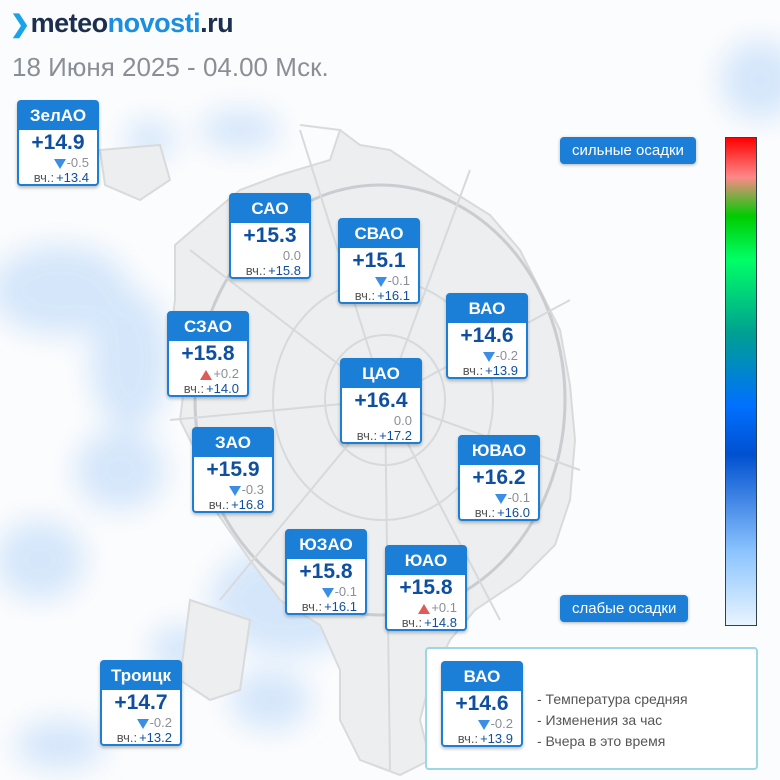  I want to click on district-card-legend-sample: ВАО +14.6 -0.2 вч.: +13.9, so click(482, 704).